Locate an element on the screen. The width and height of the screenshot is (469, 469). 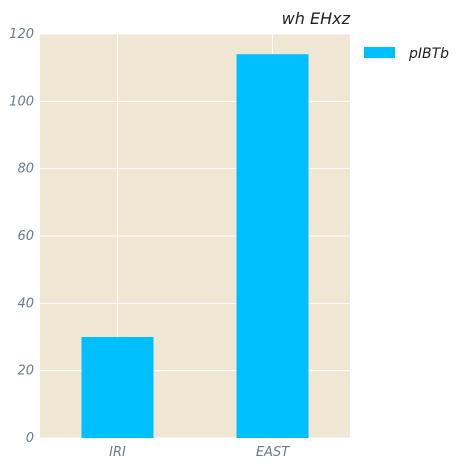
x-tick-label: IRI is located at coordinates (117, 452).